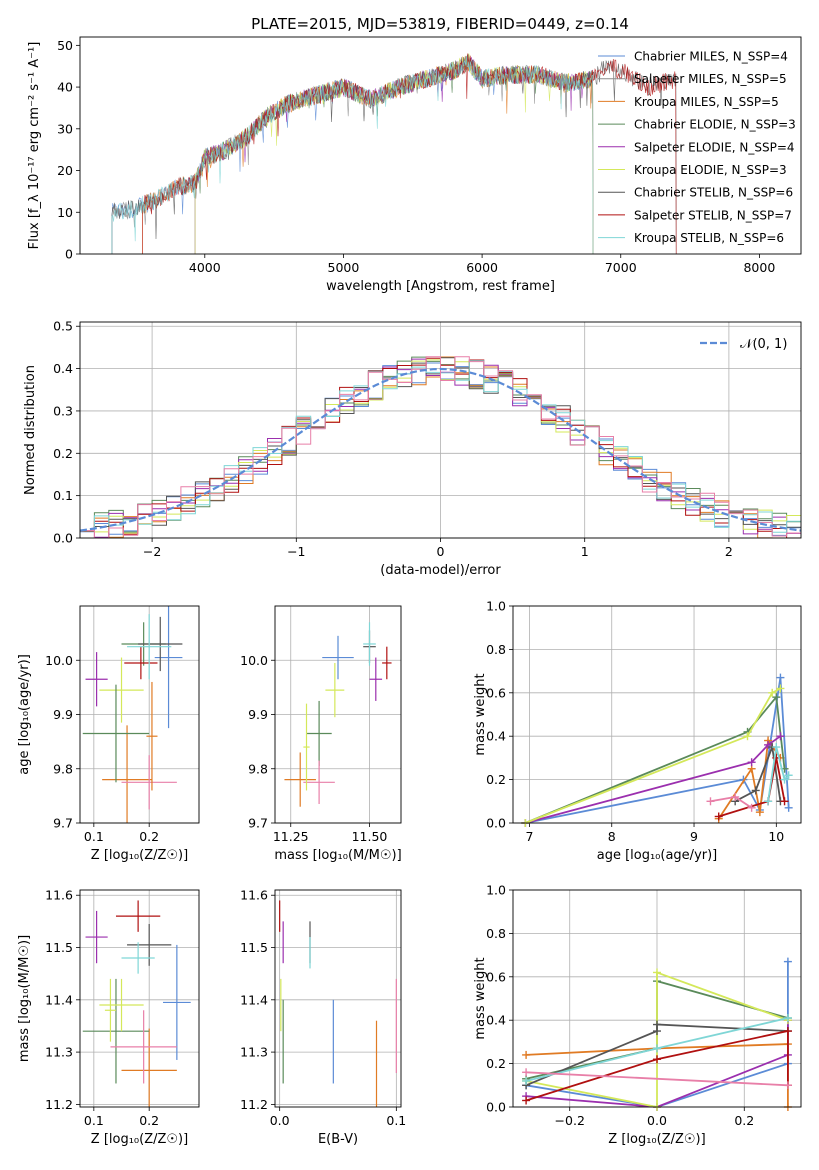  What do you see at coordinates (529, 836) in the screenshot?
I see `x-tick-label: 7` at bounding box center [529, 836].